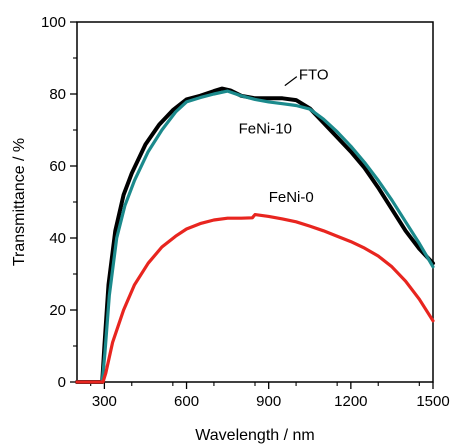 The width and height of the screenshot is (457, 446). I want to click on y-tick-label: 60, so click(57, 166).